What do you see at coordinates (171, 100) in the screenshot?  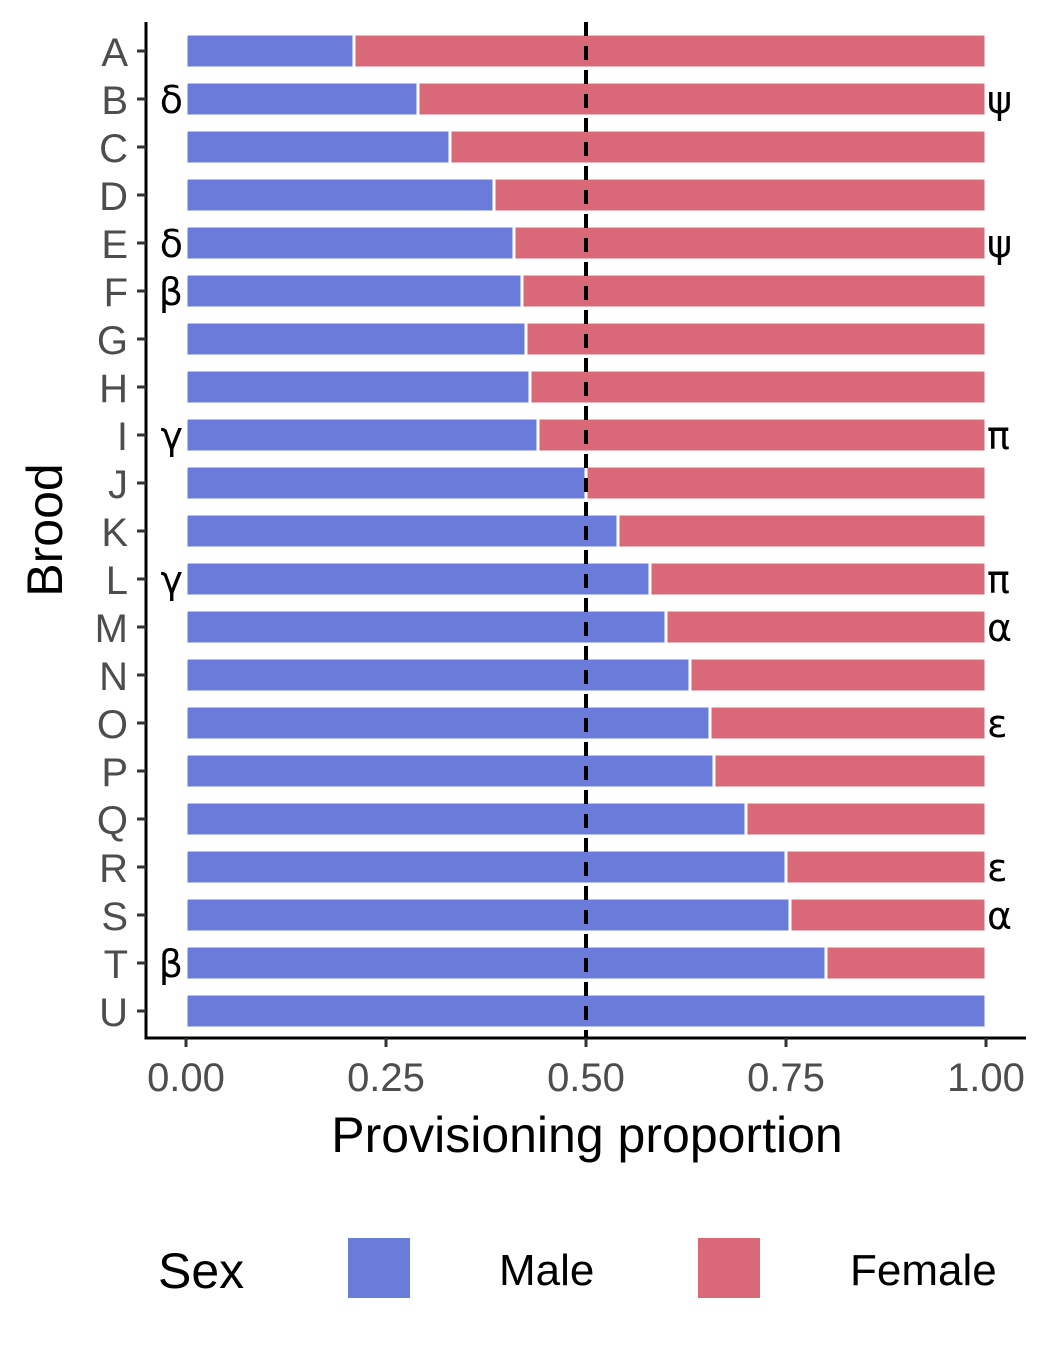 I see `left-annotation-B: δ` at bounding box center [171, 100].